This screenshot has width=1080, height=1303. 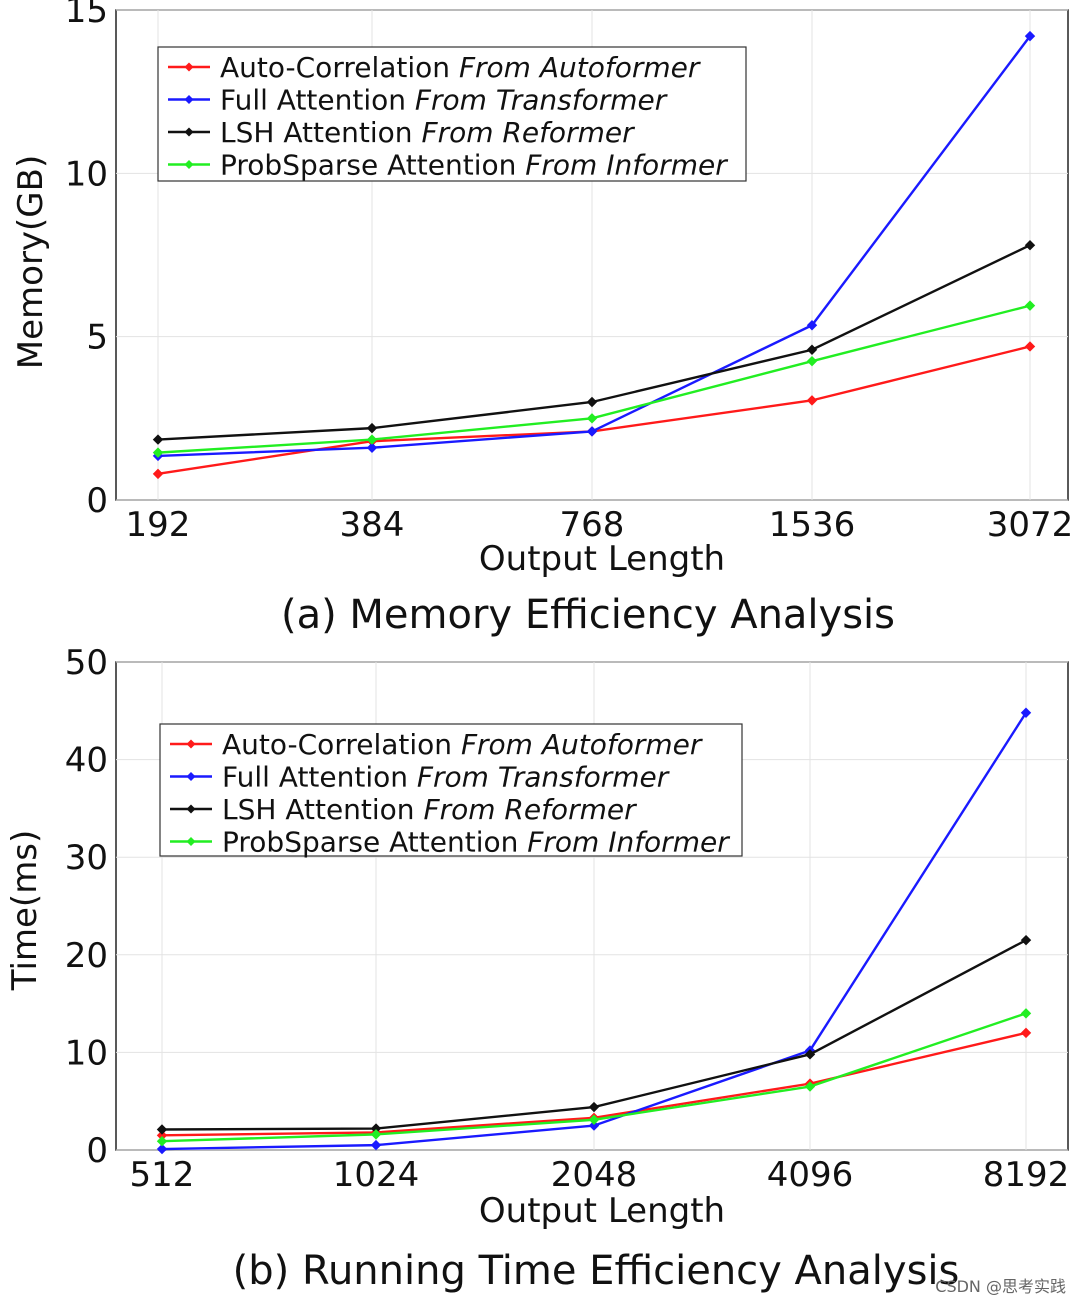 What do you see at coordinates (162, 1175) in the screenshot?
I see `x-tick-label: 512` at bounding box center [162, 1175].